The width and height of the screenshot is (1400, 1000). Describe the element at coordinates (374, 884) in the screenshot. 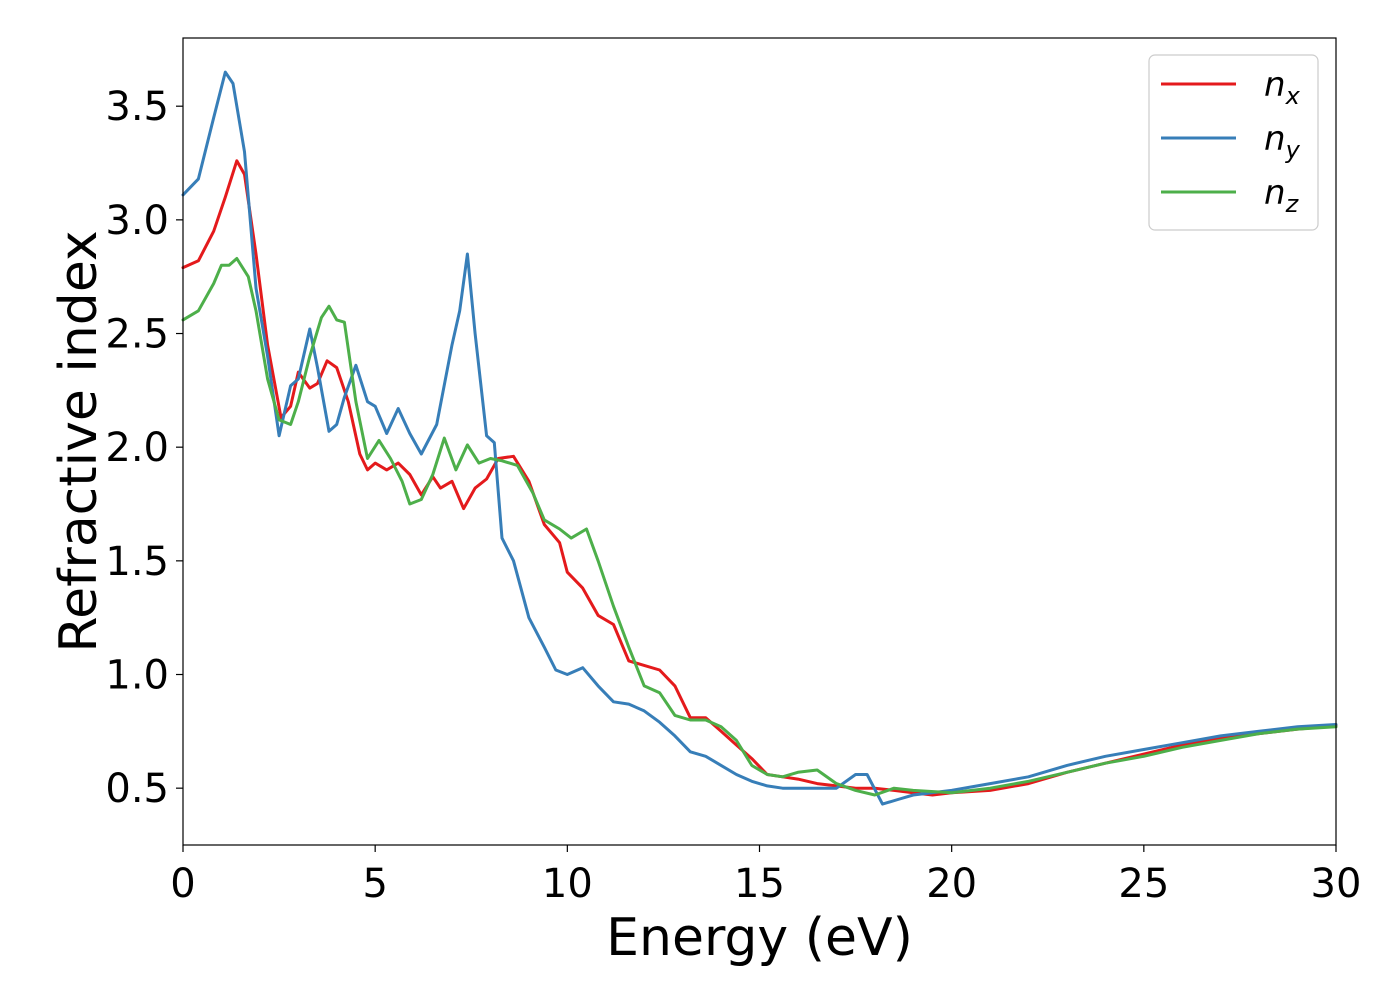

I see `x-tick-label: 5` at that location.